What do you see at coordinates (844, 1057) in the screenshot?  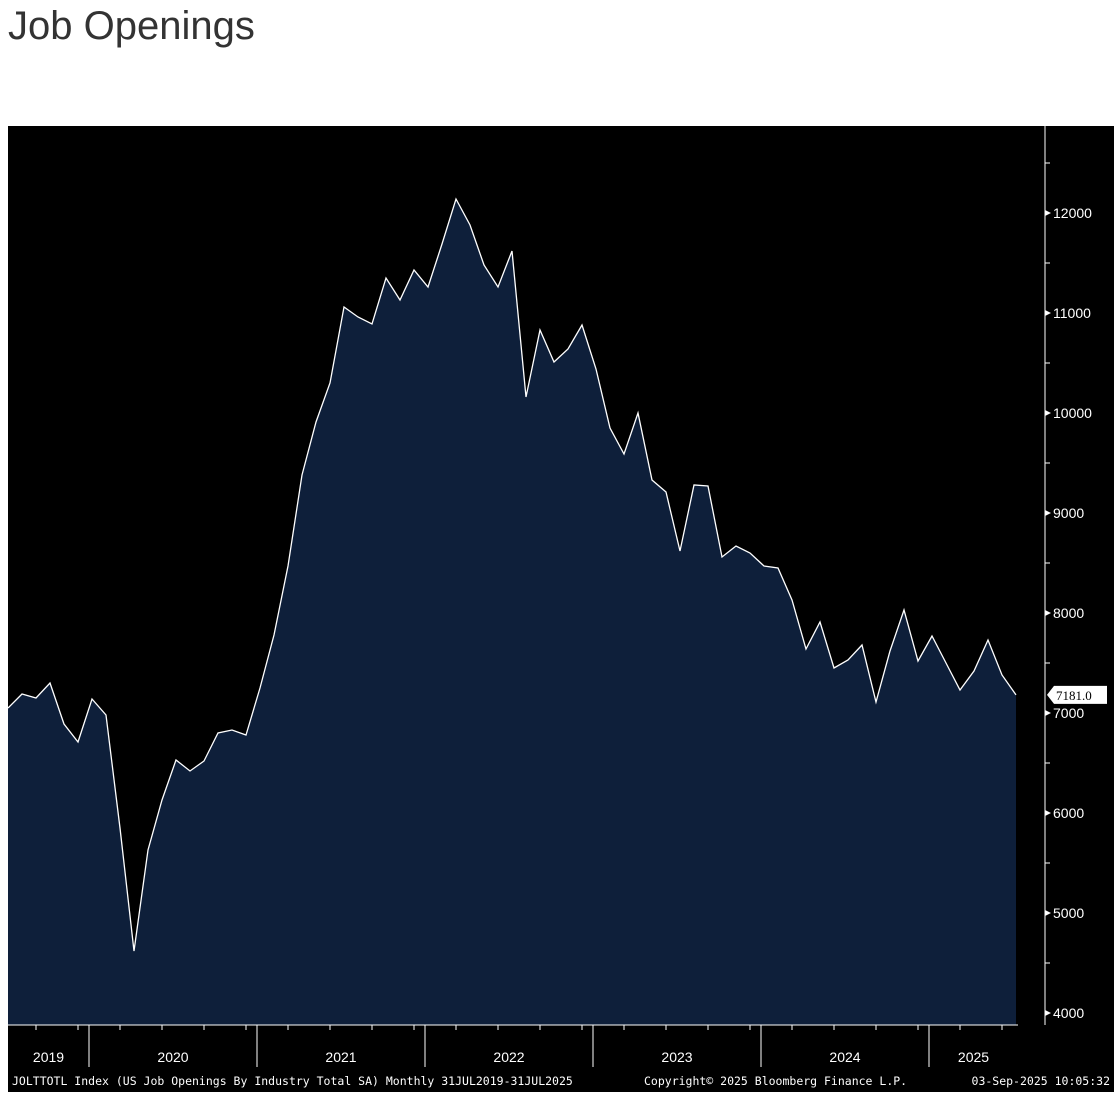 I see `x-year-label: 2024` at bounding box center [844, 1057].